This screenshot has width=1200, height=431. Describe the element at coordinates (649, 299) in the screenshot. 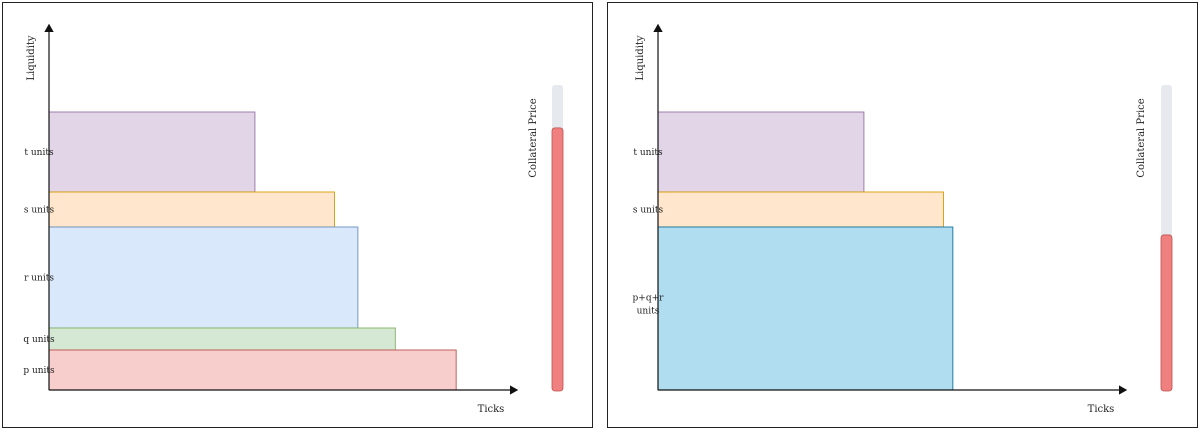

I see `band-label: p+q+r` at that location.